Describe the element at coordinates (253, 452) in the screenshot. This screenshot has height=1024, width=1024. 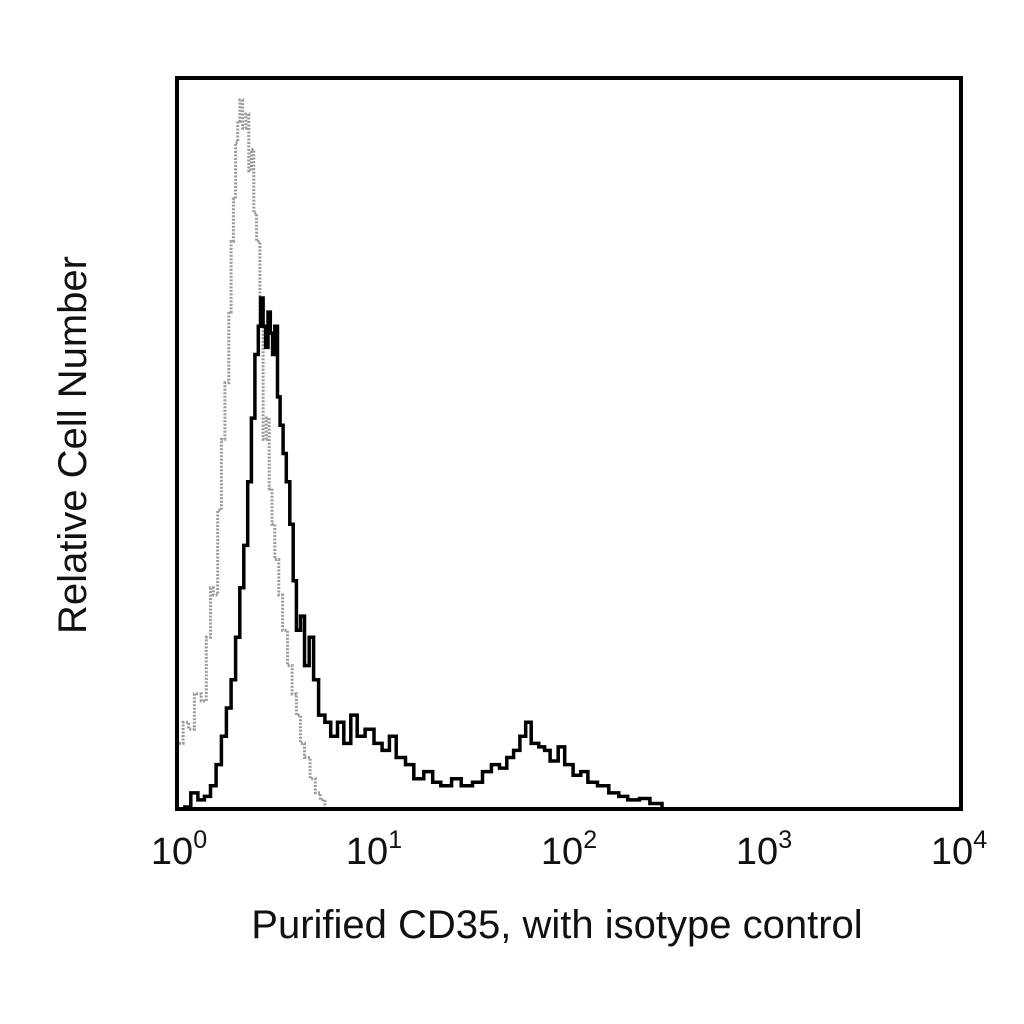
I see `isotype-control-histogram-line` at that location.